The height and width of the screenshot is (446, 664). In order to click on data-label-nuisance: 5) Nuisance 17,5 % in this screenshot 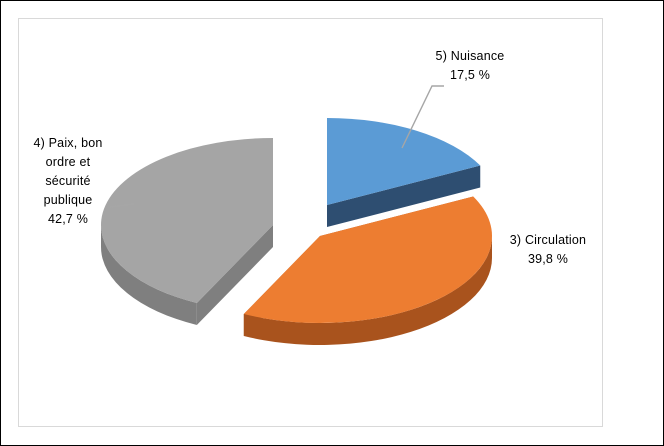, I will do `click(470, 65)`.